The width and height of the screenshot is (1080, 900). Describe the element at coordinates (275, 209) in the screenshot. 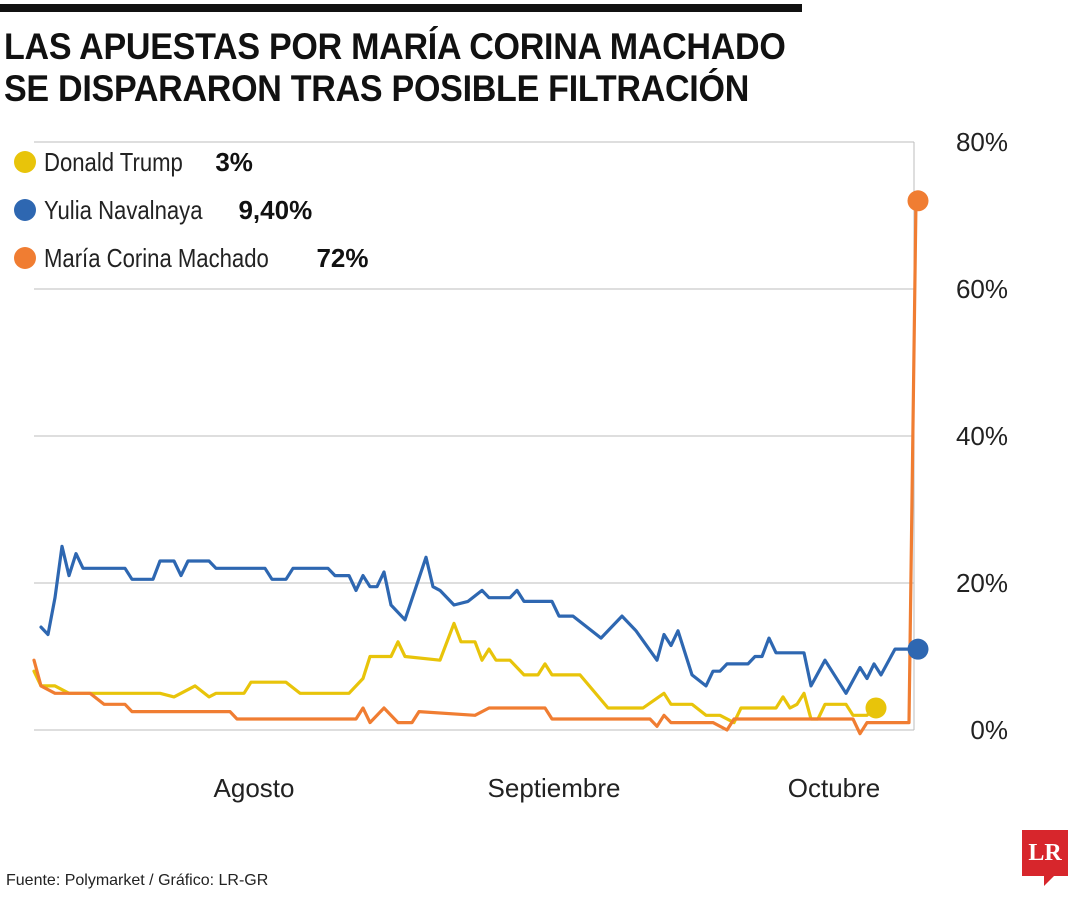

I see `legend-value: 9,40%` at that location.